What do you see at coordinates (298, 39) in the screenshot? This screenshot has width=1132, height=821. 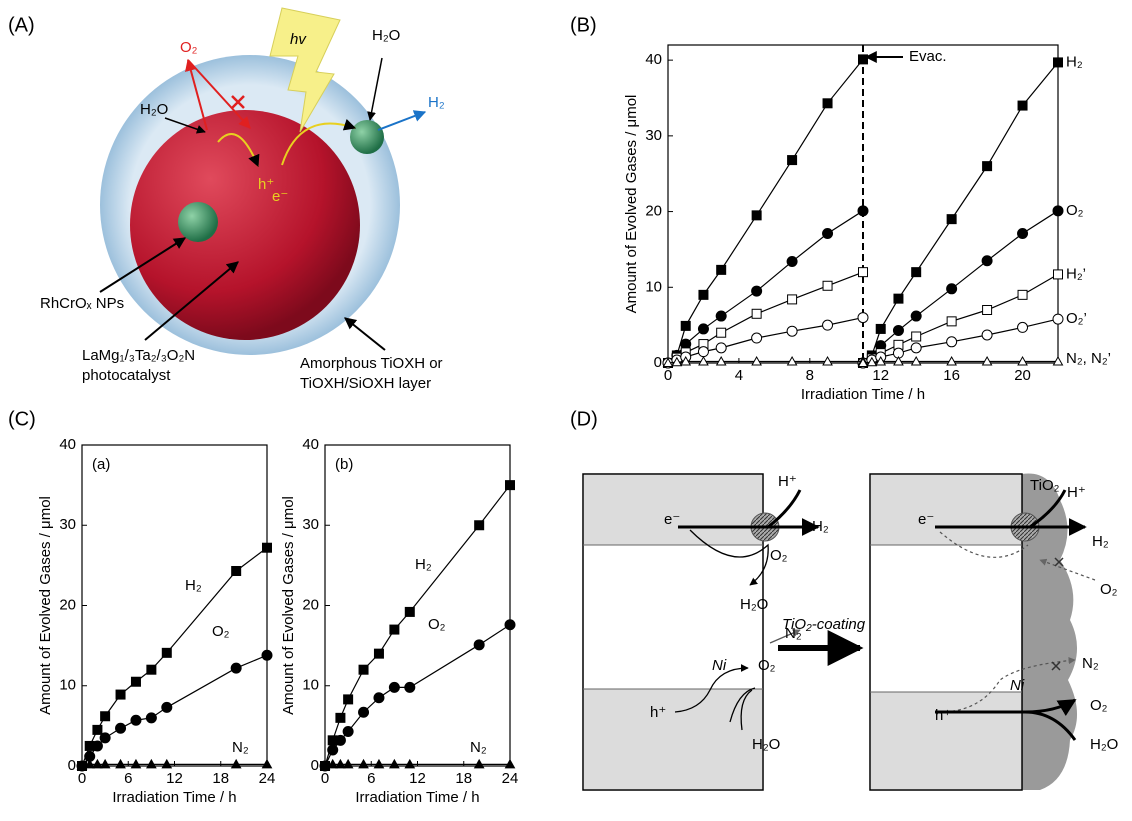 I see `label: hv` at bounding box center [298, 39].